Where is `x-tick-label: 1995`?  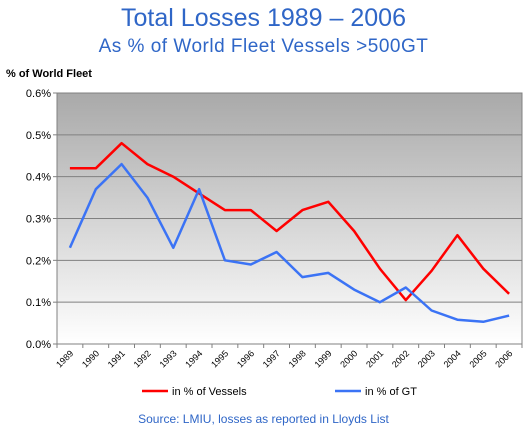
x-tick-label: 1995 is located at coordinates (219, 358).